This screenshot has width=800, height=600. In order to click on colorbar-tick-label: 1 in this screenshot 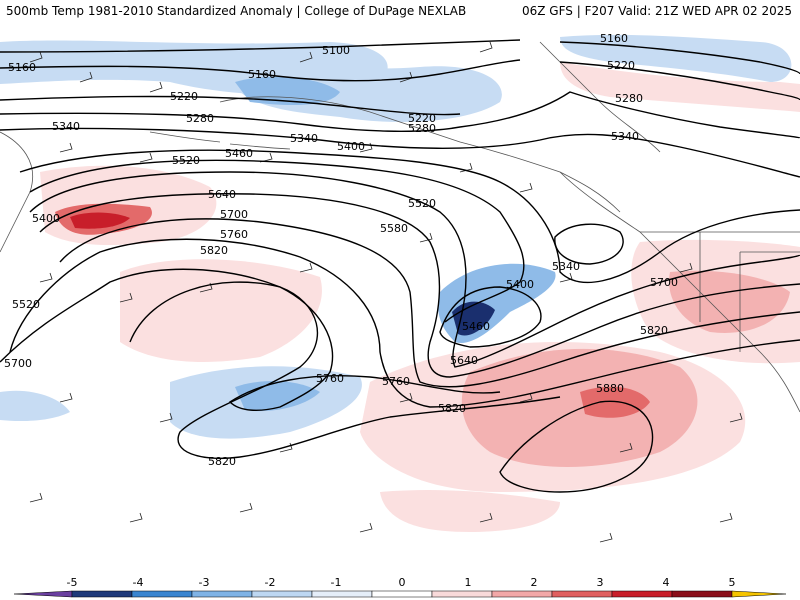, I will do `click(468, 582)`.